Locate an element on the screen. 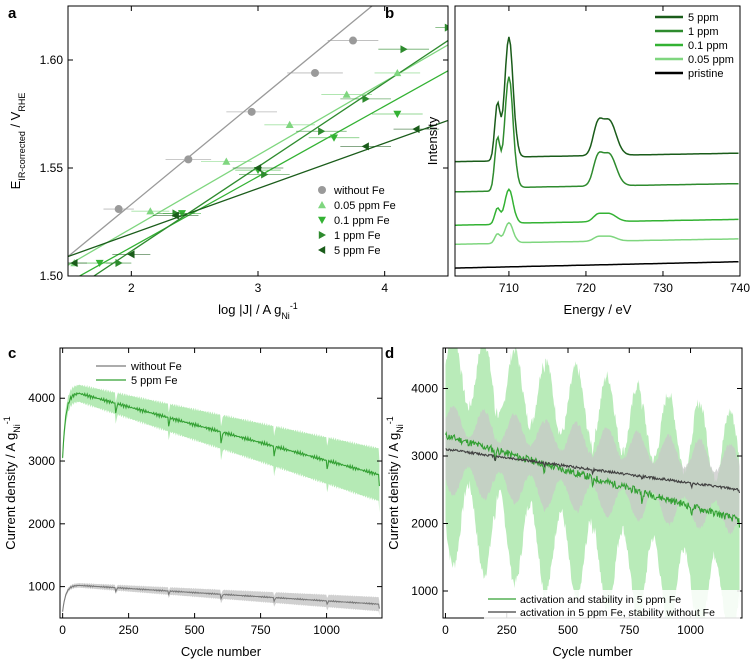 Image resolution: width=752 pixels, height=668 pixels. panel-d-ytick-label: 1000 is located at coordinates (424, 591).